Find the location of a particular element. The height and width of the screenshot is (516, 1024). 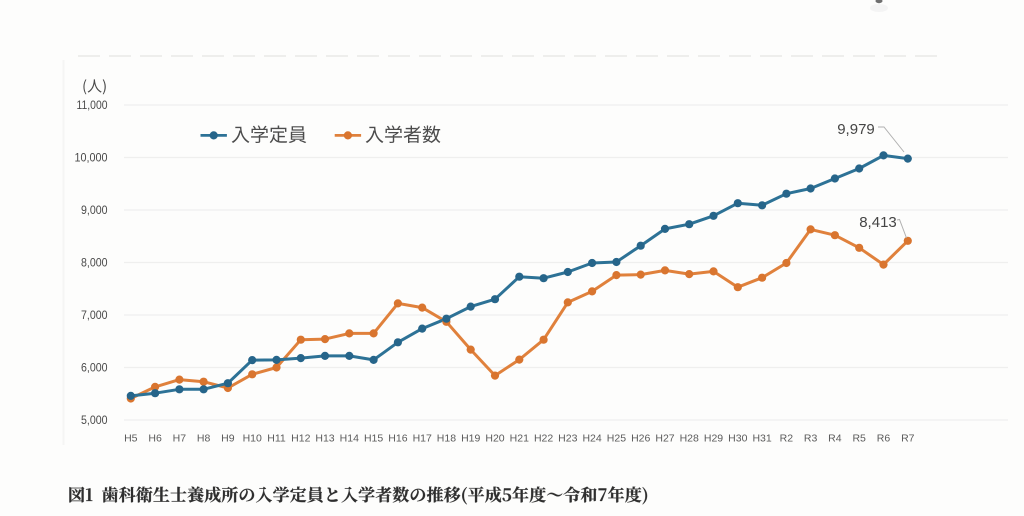

svg-text: H13 is located at coordinates (324, 439).